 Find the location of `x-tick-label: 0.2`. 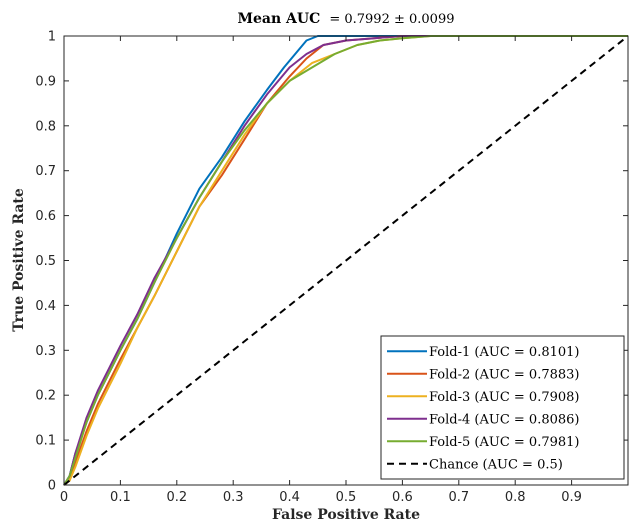

x-tick-label: 0.2 is located at coordinates (176, 497).